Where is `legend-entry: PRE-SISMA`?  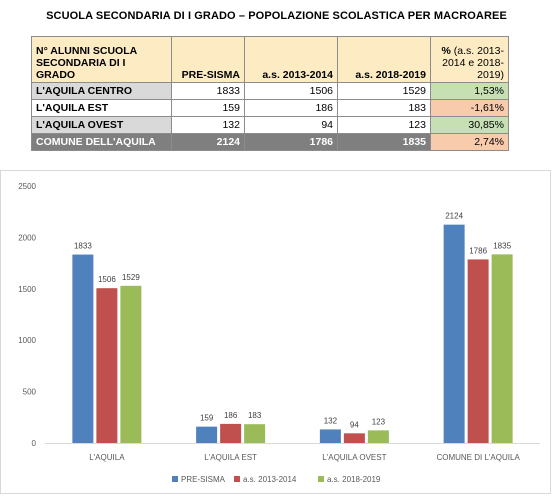
legend-entry: PRE-SISMA is located at coordinates (203, 479).